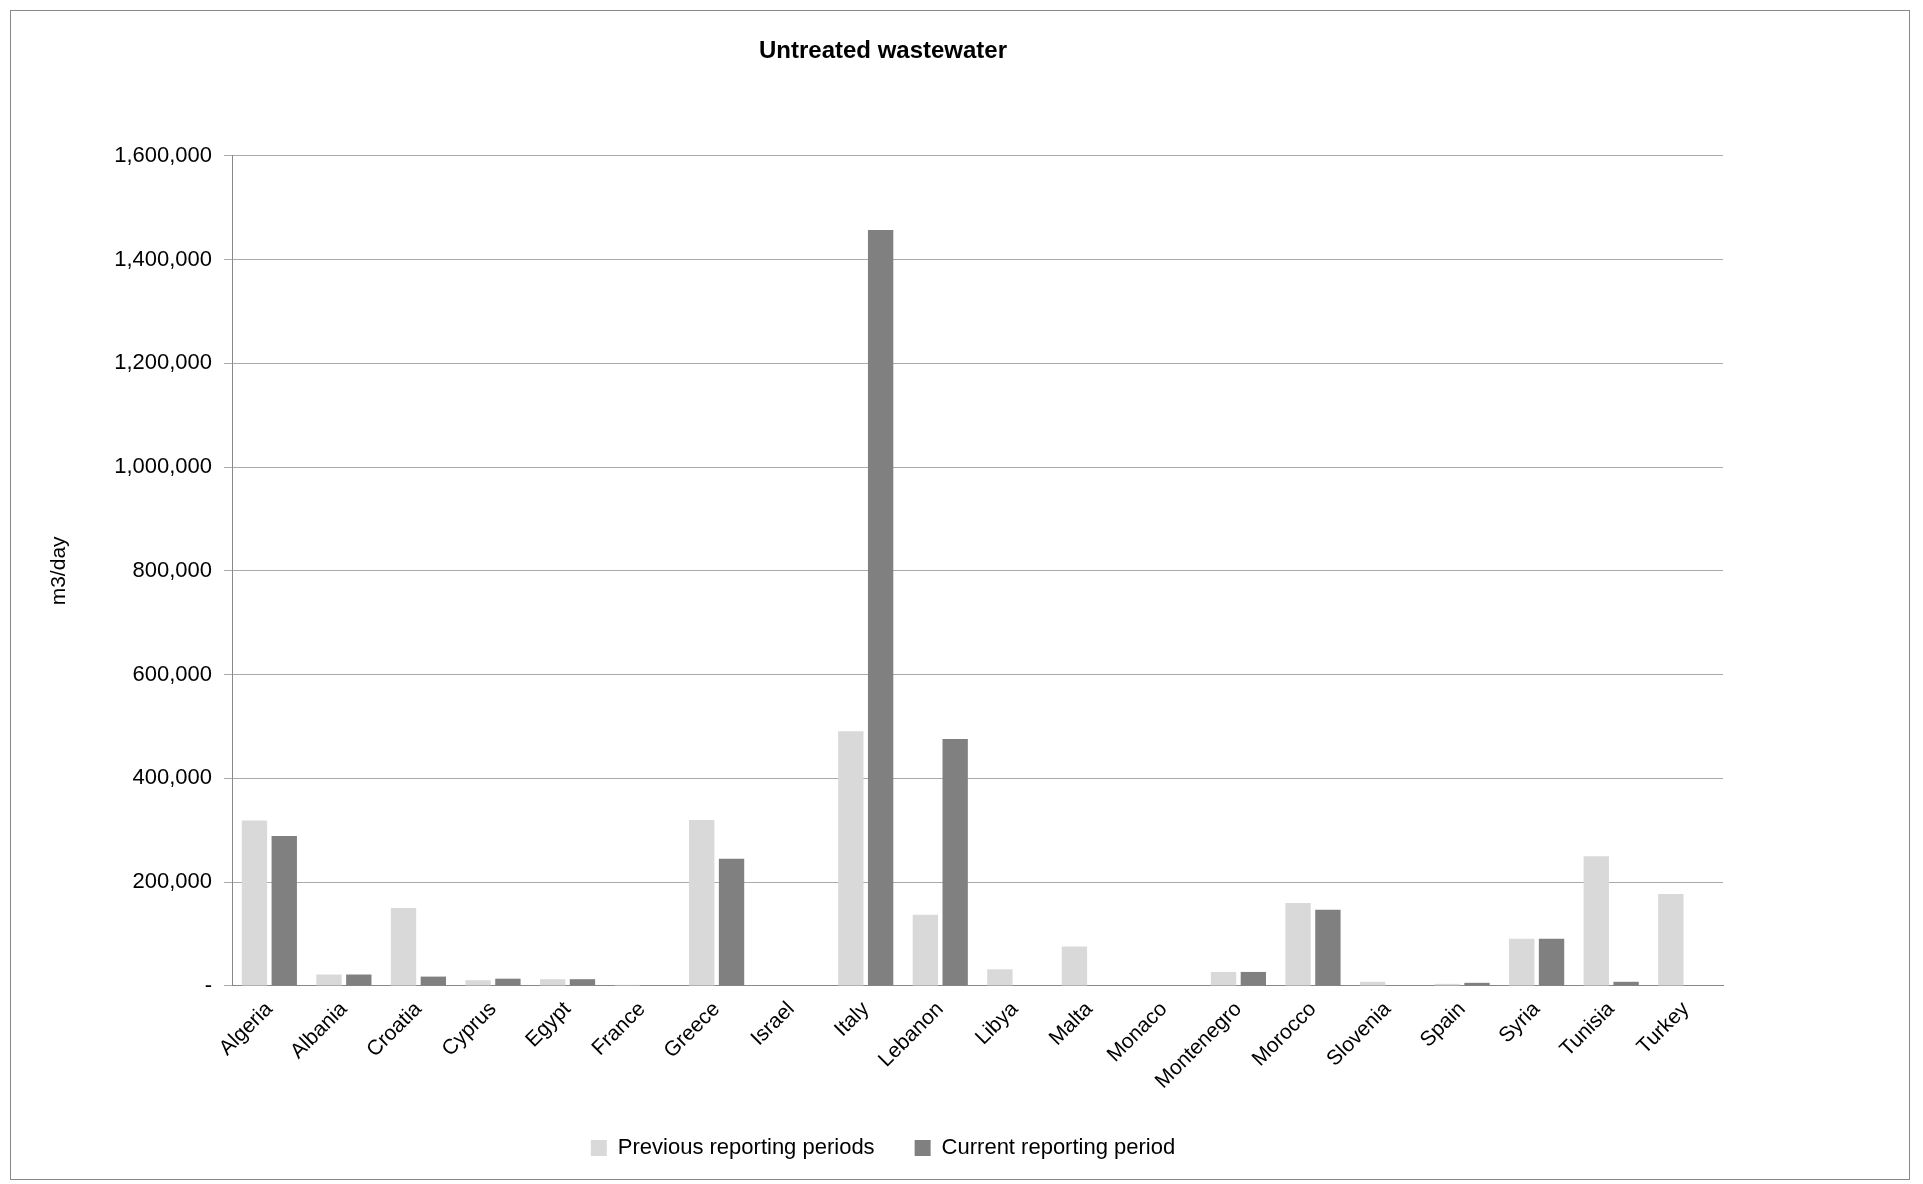  I want to click on y-tick-label: 800,000, so click(172, 569).